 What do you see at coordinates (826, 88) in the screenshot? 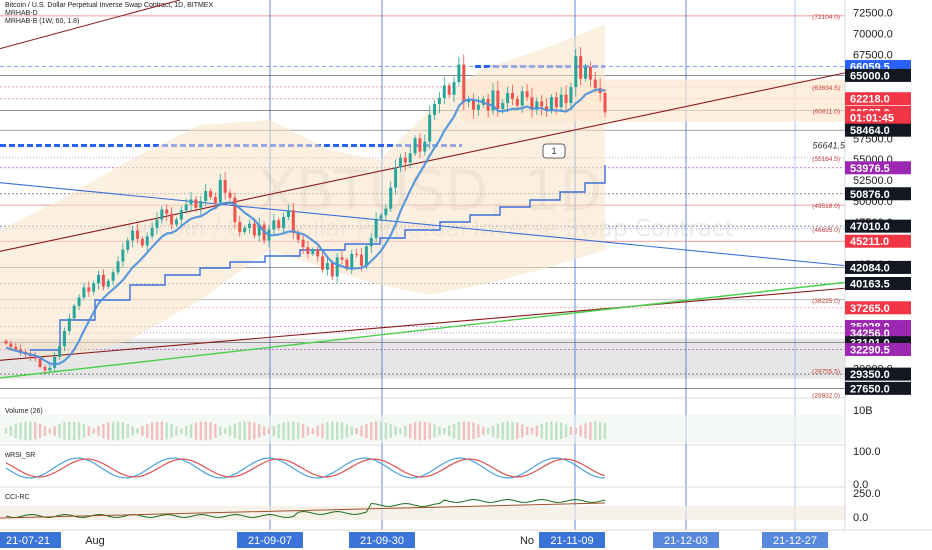
I see `small-level-label: (63634.5)` at bounding box center [826, 88].